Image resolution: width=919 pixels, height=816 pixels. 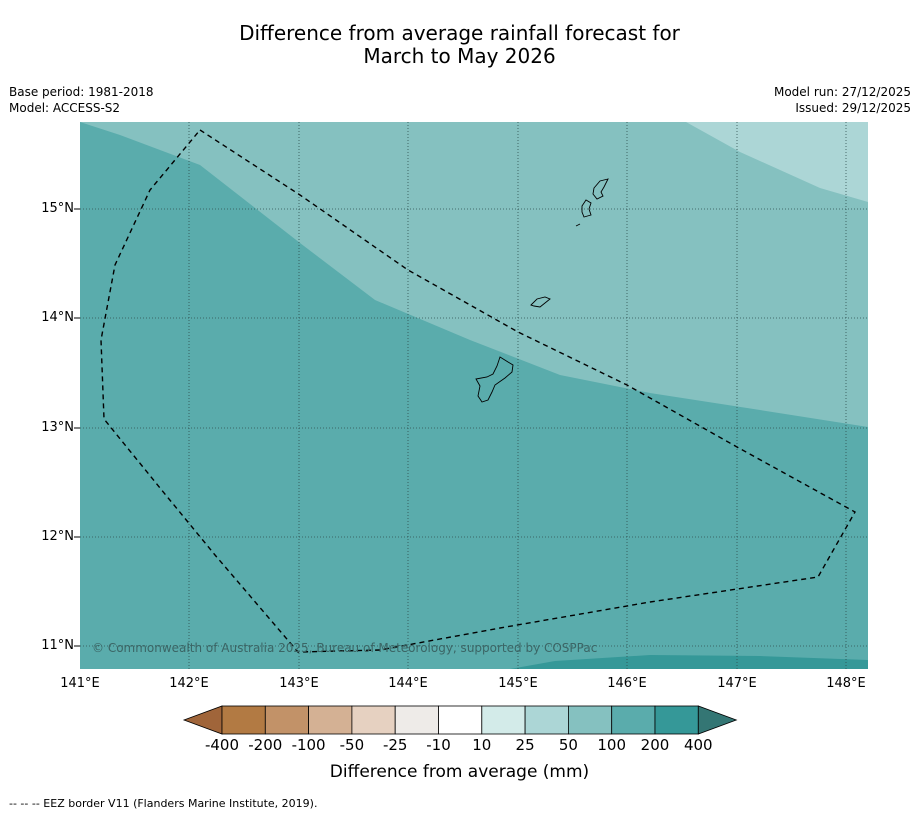 I want to click on colorbar-tick-label: -400, so click(x=222, y=745).